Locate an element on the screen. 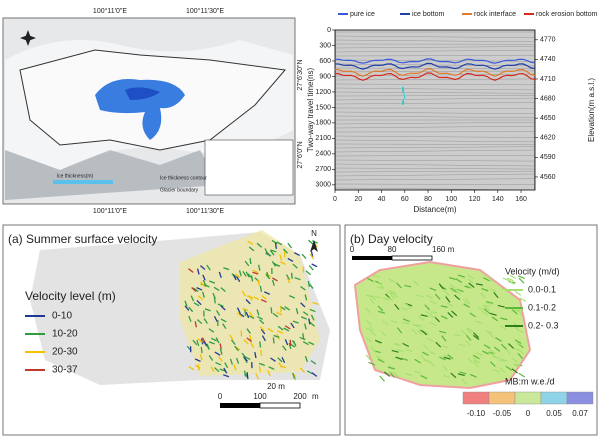  y2-tick-label: 4680 is located at coordinates (548, 98).